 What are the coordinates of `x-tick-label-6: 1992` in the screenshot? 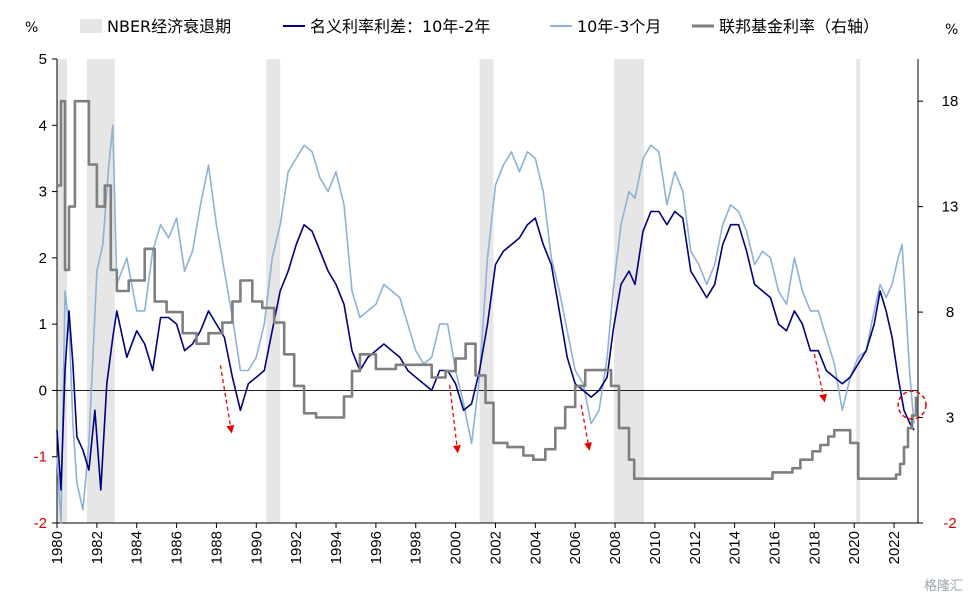 It's located at (296, 547).